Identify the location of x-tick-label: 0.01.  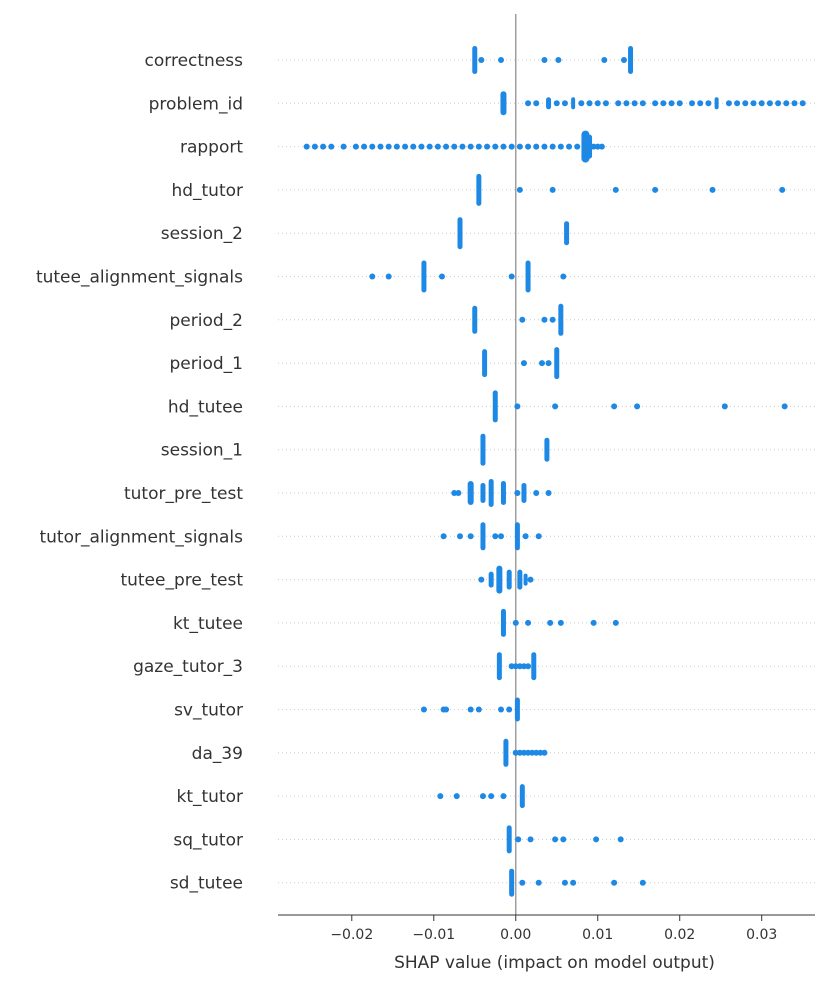
(597, 935).